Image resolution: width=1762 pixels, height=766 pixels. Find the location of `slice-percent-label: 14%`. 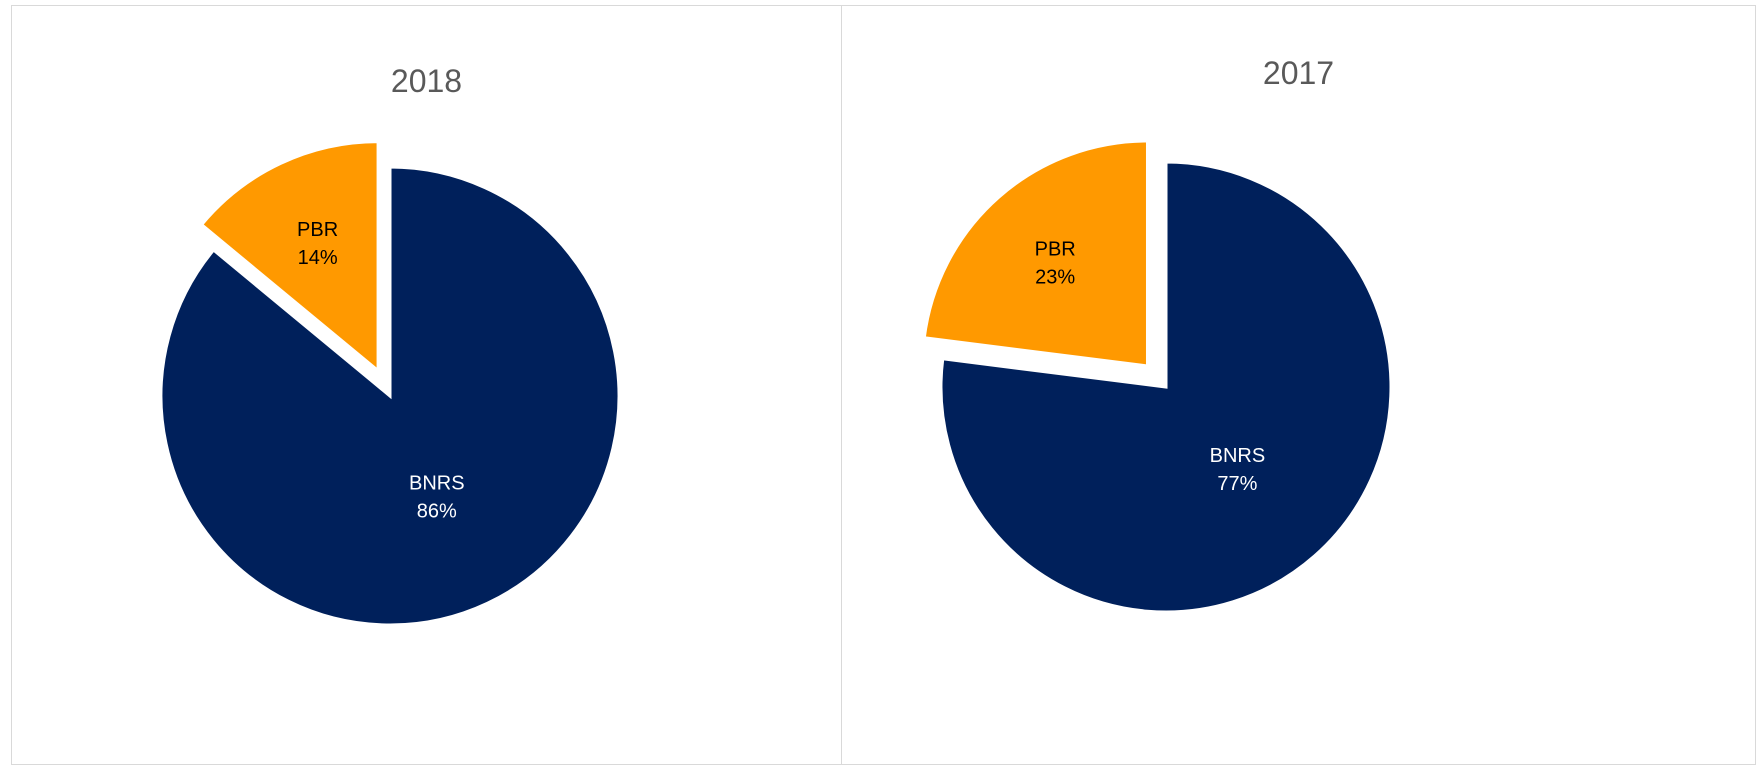

slice-percent-label: 14% is located at coordinates (318, 258).